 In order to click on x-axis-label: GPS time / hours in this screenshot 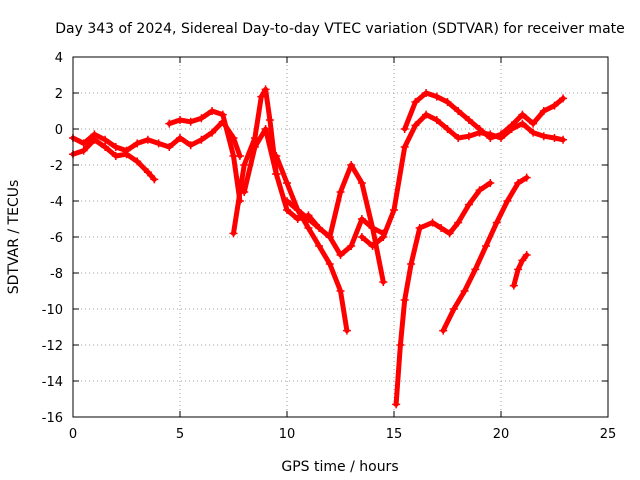, I will do `click(339, 467)`.